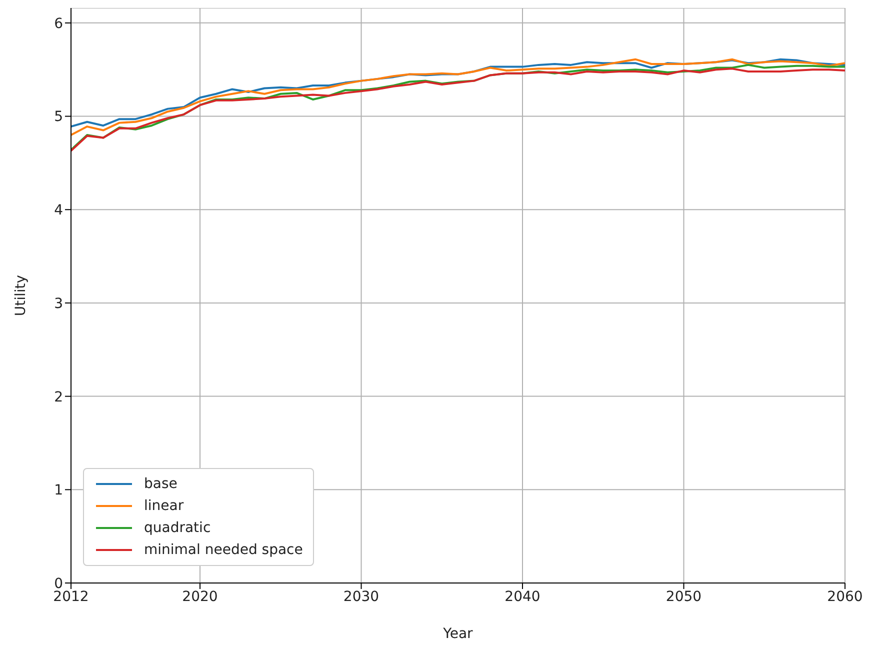 The width and height of the screenshot is (876, 654). Describe the element at coordinates (58, 490) in the screenshot. I see `y-tick-label: 1` at that location.